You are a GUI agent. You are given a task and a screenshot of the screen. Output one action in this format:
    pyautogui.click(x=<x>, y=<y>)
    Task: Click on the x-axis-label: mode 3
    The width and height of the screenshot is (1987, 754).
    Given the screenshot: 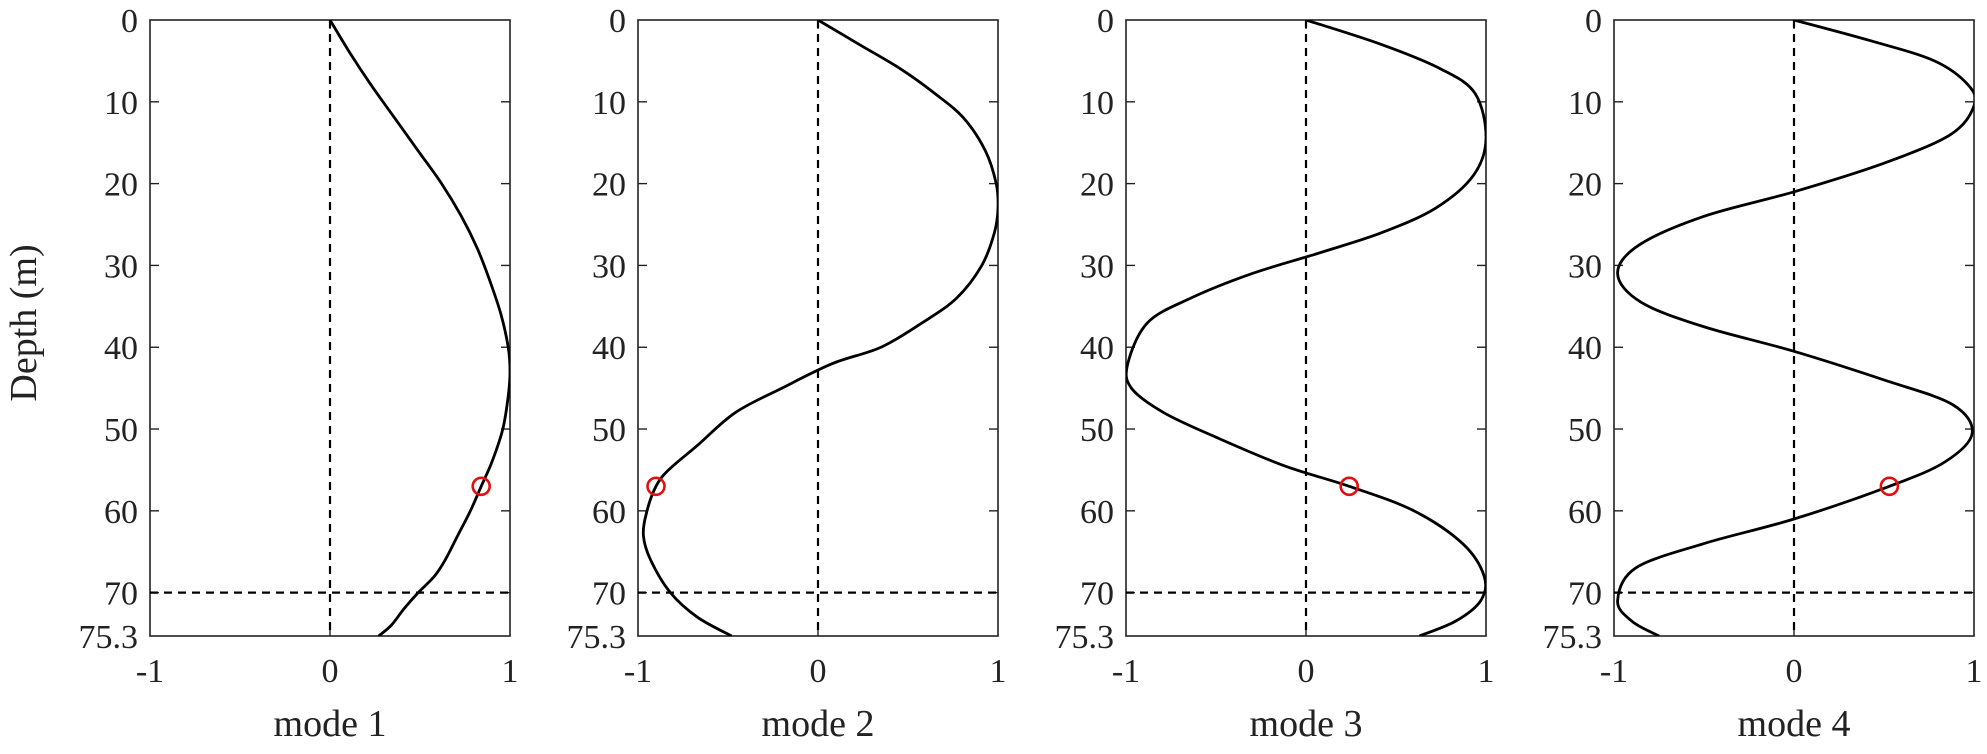 What is the action you would take?
    pyautogui.click(x=1306, y=724)
    